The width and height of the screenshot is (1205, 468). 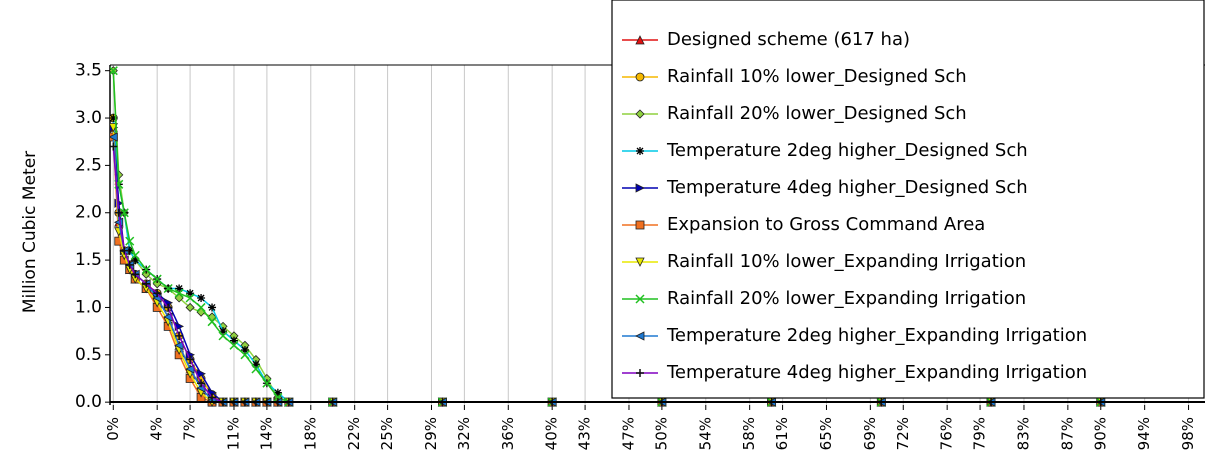 What do you see at coordinates (387, 433) in the screenshot?
I see `x-tick-label: 25%` at bounding box center [387, 433].